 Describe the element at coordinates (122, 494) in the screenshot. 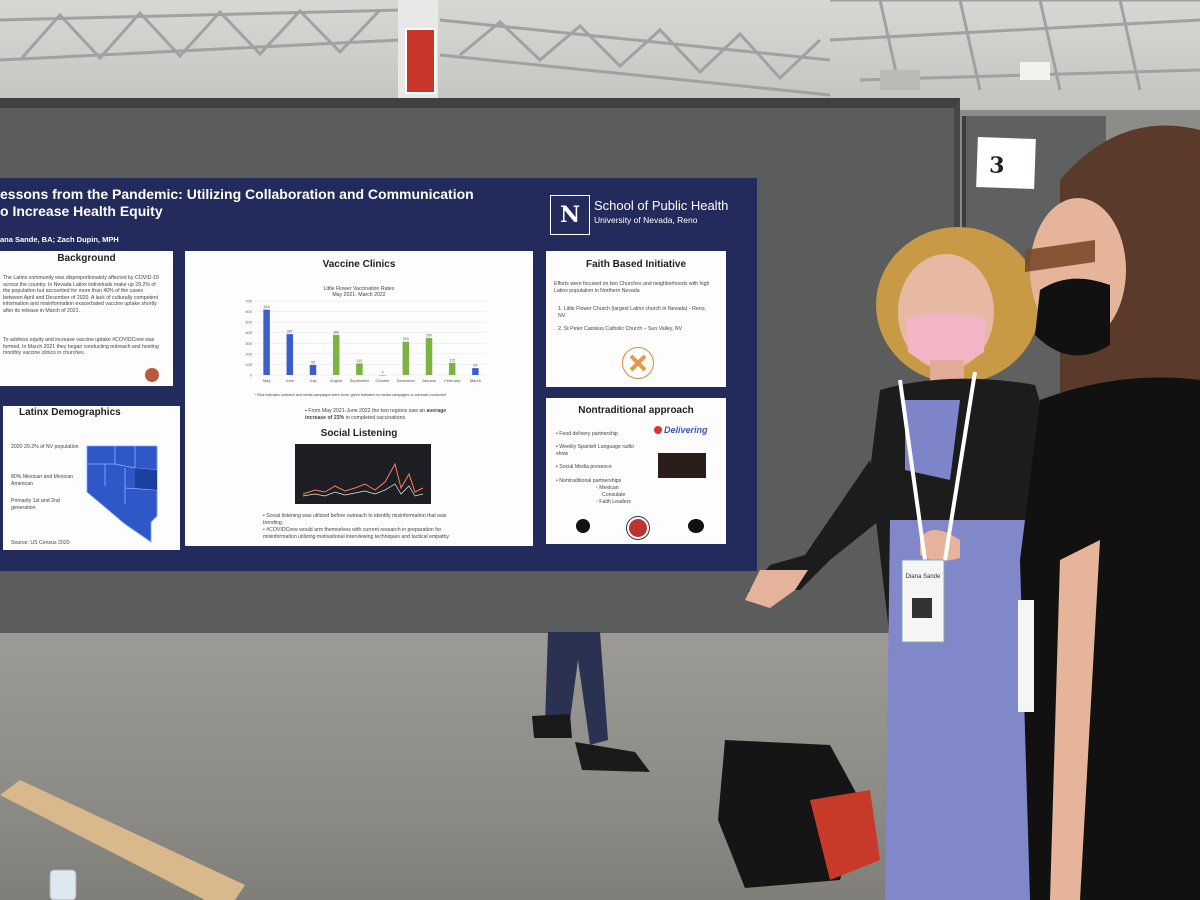

I see `nevada-map-icon` at that location.